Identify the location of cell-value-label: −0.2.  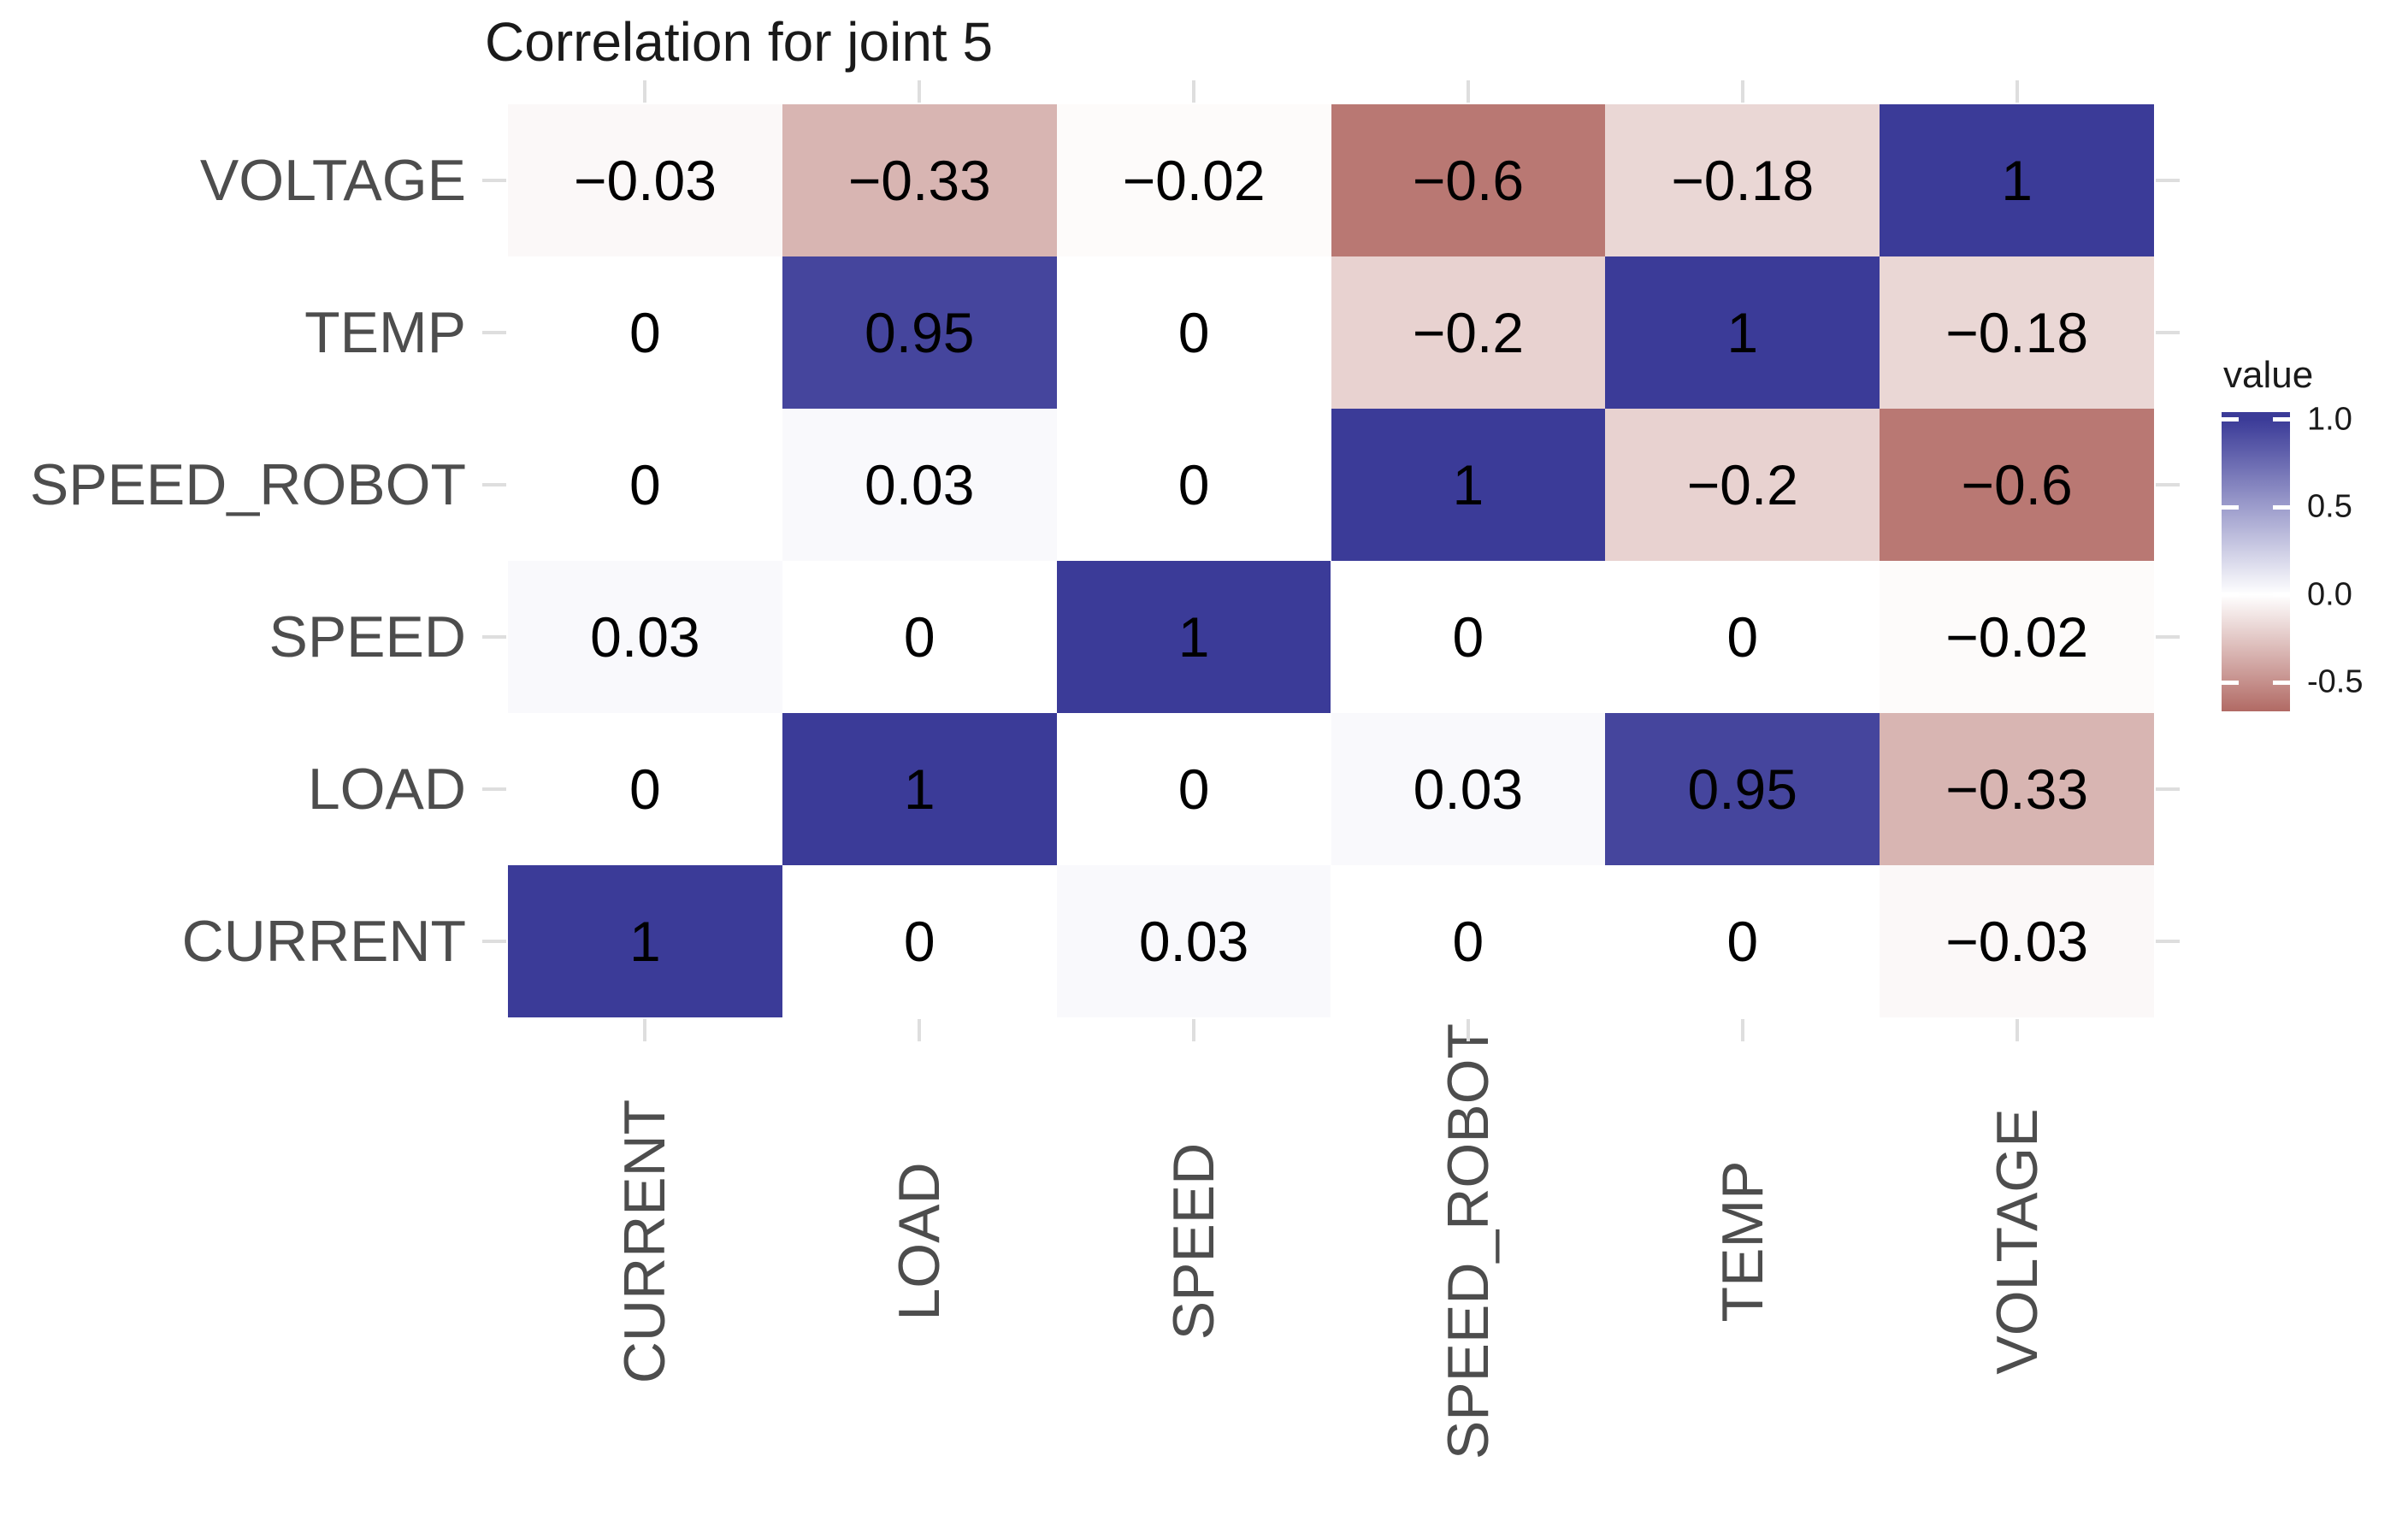
(1742, 485).